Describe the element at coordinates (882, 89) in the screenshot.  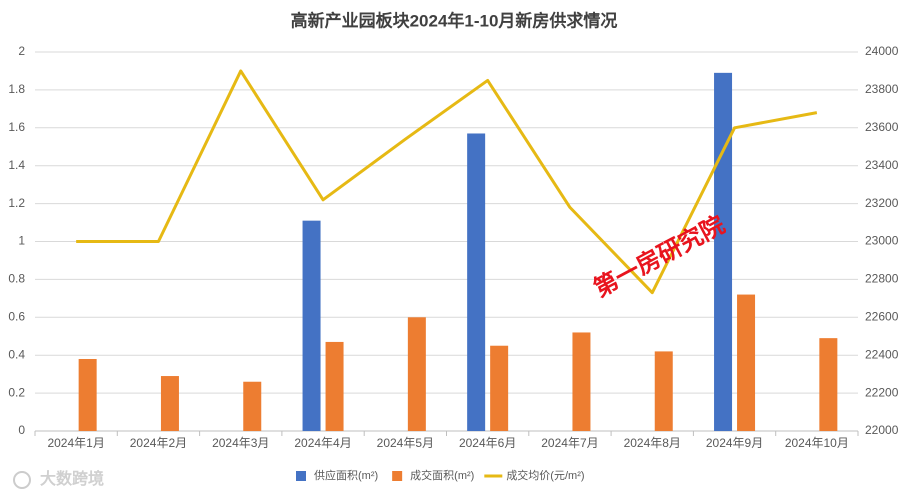
I see `y2-tick-label: 23800` at that location.